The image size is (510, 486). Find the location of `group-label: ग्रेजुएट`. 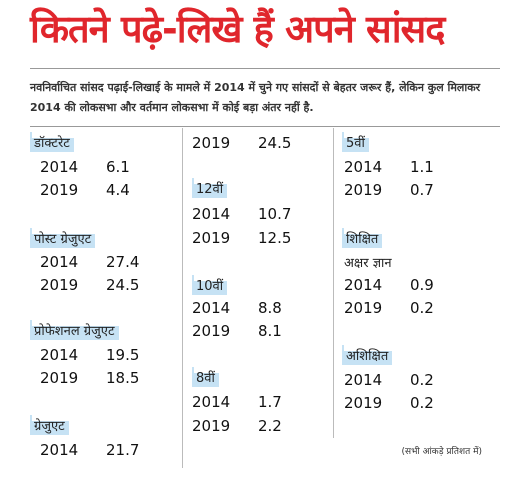

group-label: ग्रेजुएट is located at coordinates (49, 425).